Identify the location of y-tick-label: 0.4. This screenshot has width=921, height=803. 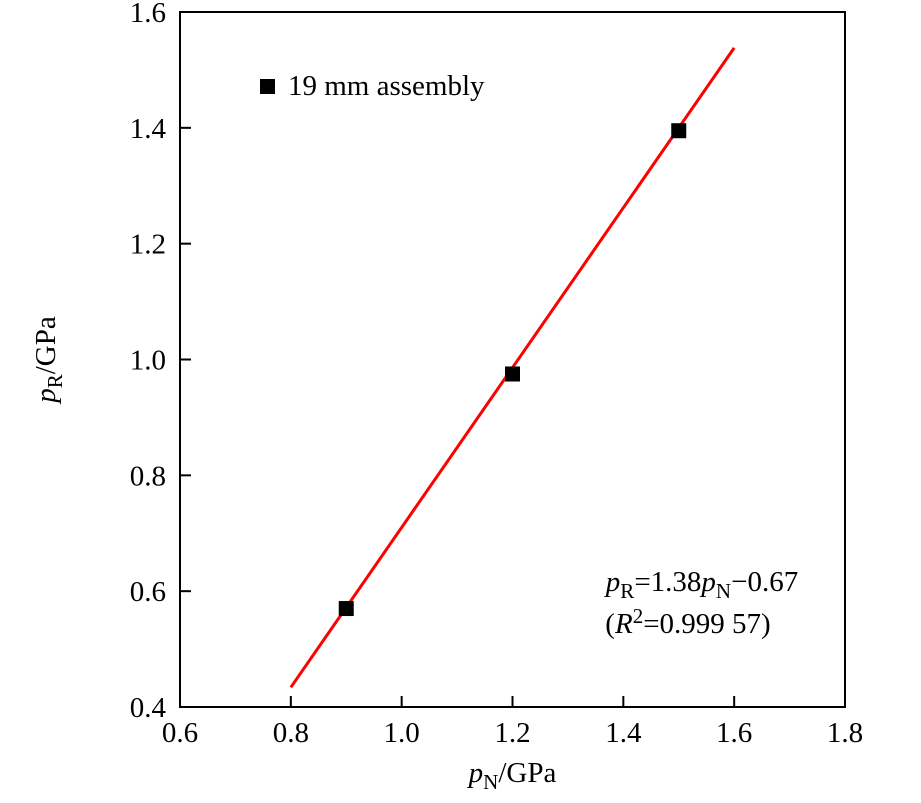
(148, 708).